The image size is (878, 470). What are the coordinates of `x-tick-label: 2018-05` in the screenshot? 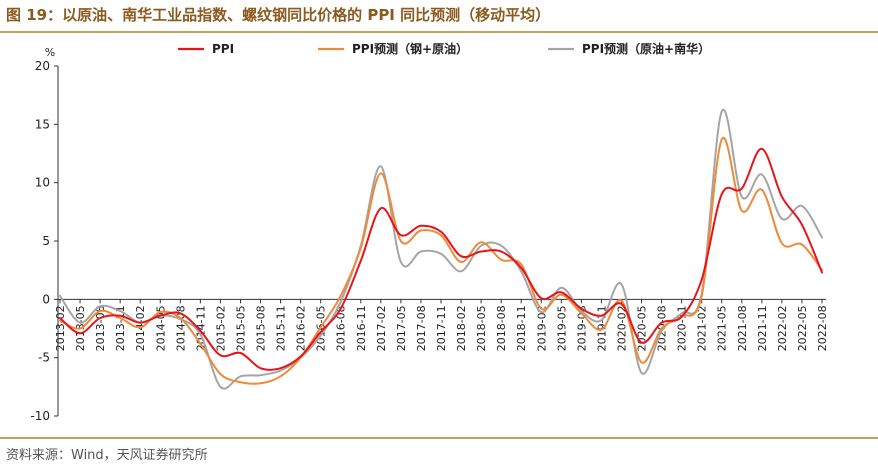 It's located at (481, 328).